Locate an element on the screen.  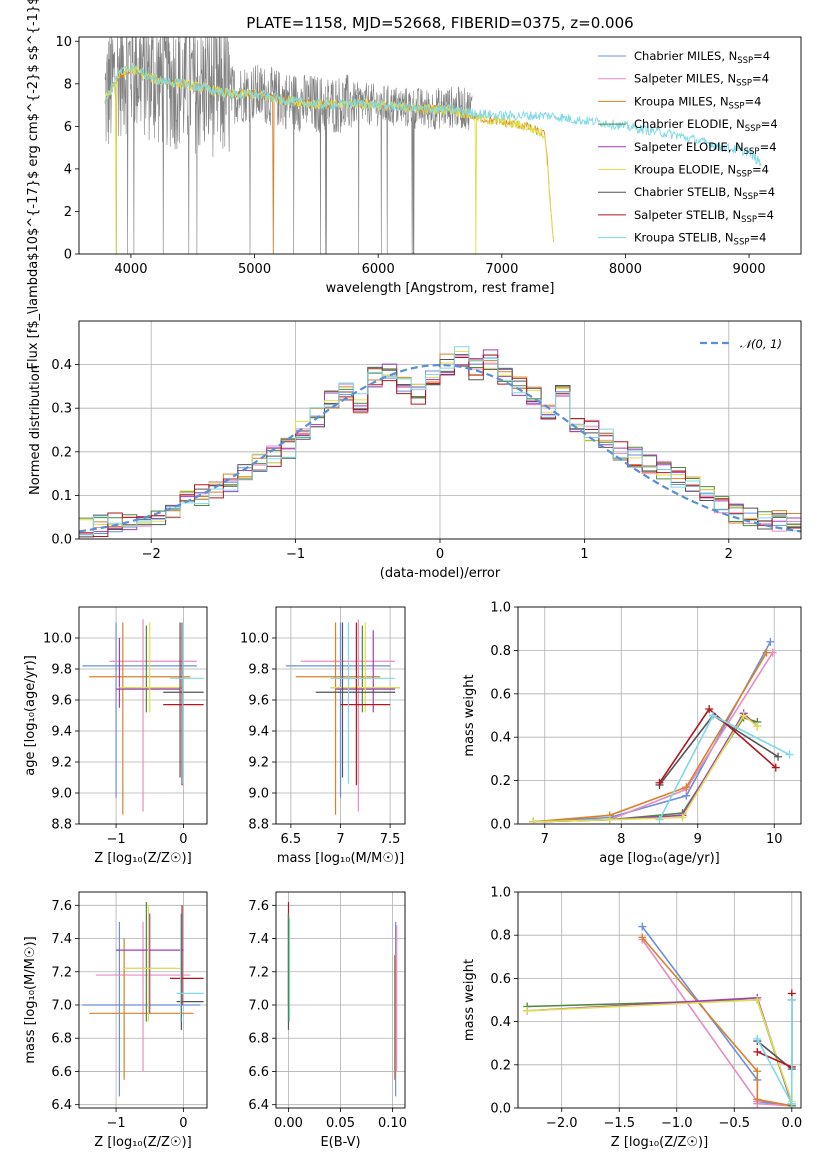
x-tick-label: 0 is located at coordinates (440, 554).